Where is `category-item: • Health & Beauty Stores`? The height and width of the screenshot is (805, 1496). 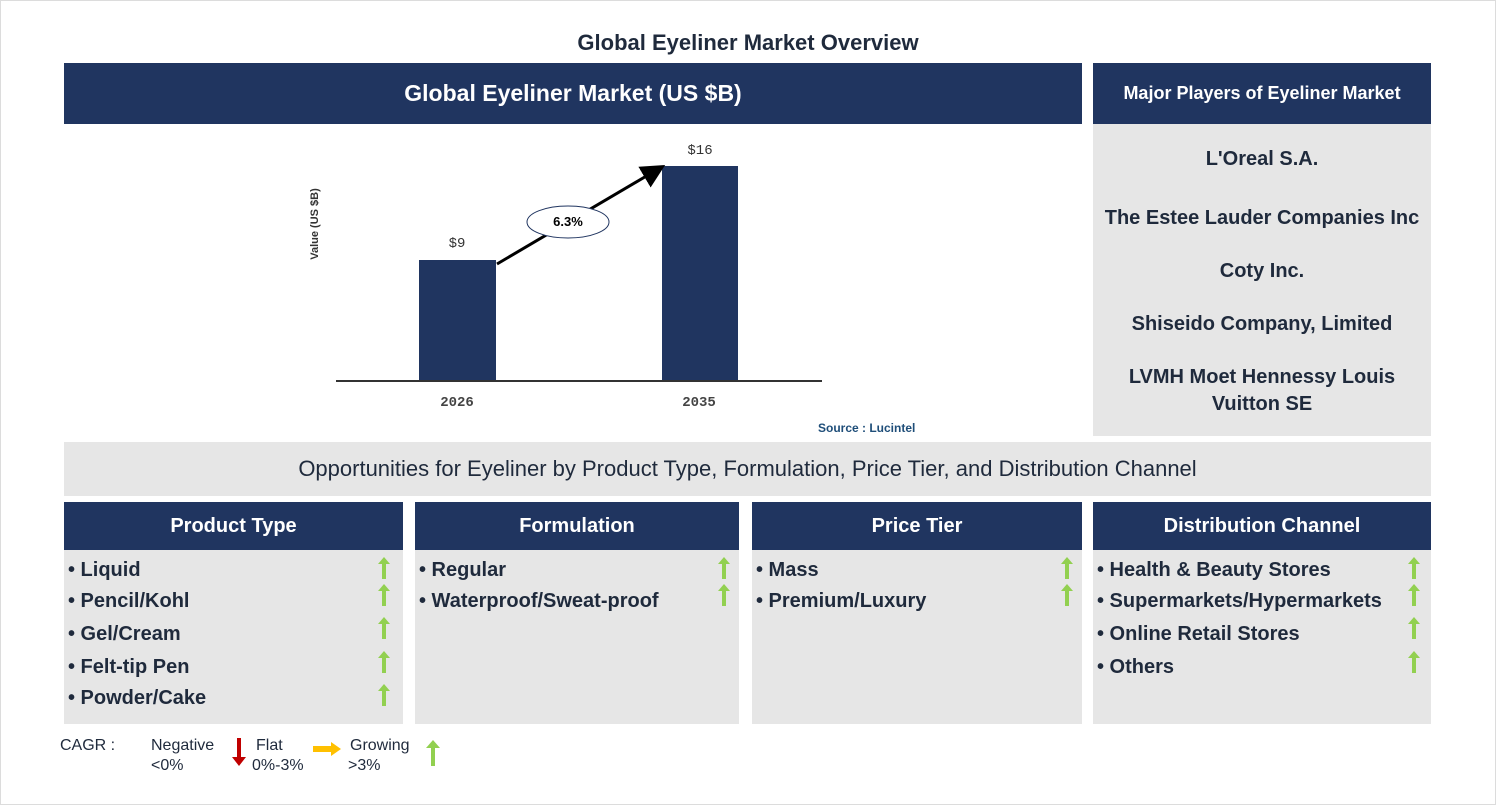 category-item: • Health & Beauty Stores is located at coordinates (1214, 570).